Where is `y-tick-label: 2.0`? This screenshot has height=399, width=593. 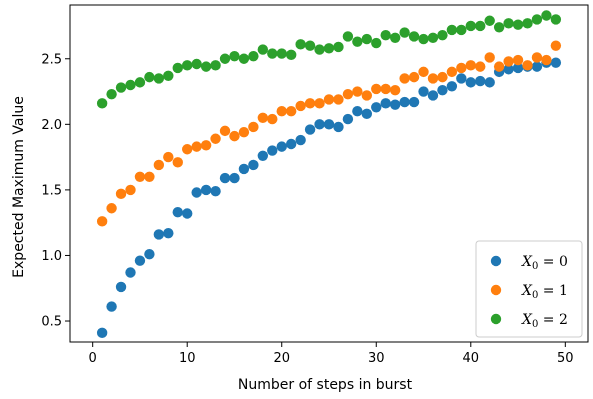 y-tick-label: 2.0 is located at coordinates (51, 125).